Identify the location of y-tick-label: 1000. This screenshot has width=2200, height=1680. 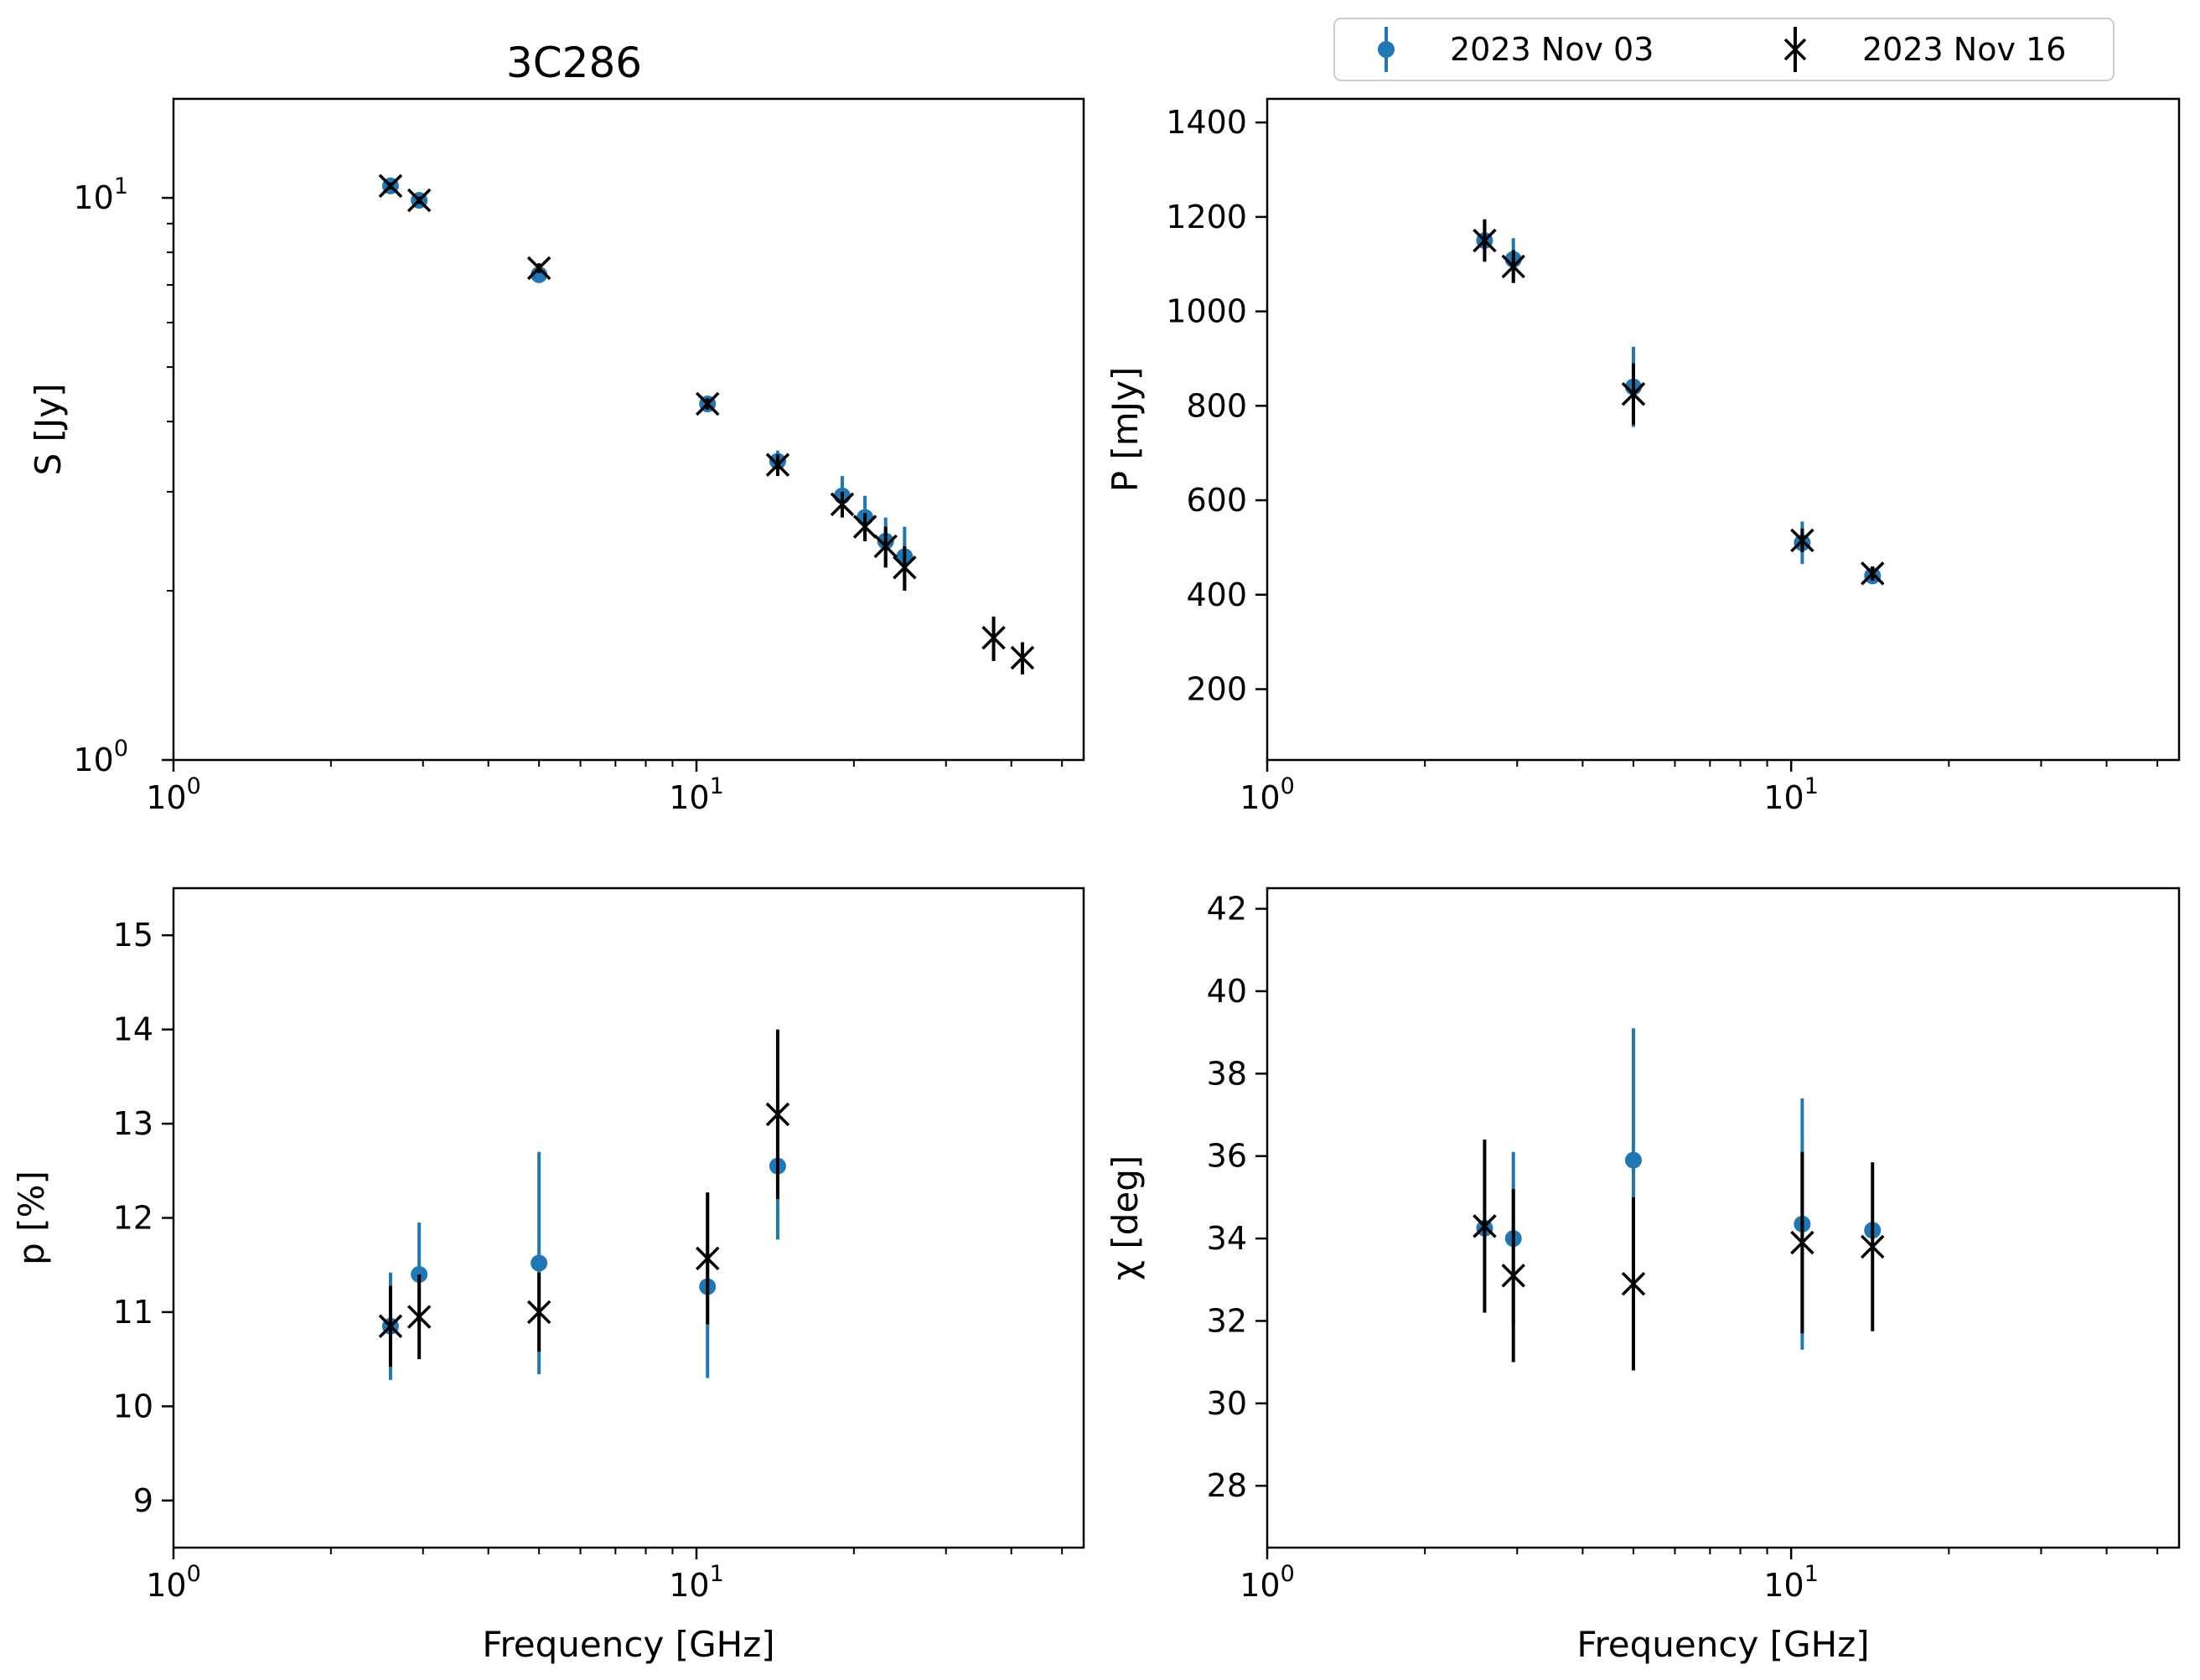
(1206, 311).